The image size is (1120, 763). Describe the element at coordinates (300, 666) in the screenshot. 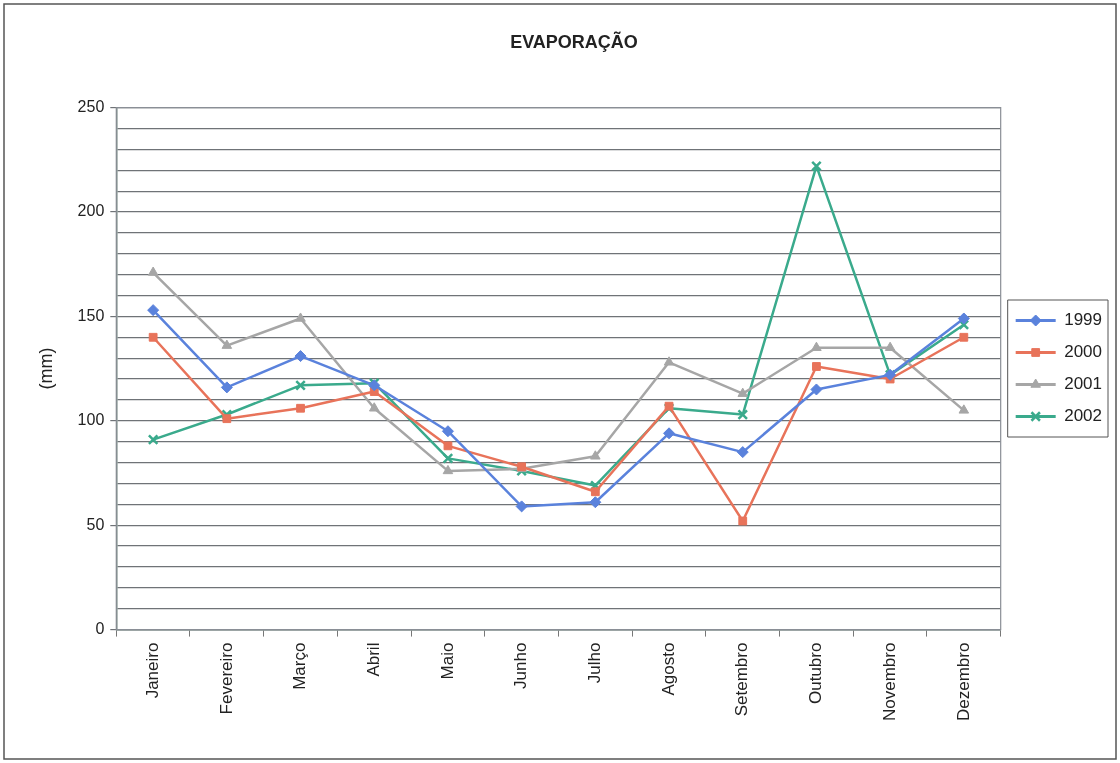

I see `x-tick-label: Março` at that location.